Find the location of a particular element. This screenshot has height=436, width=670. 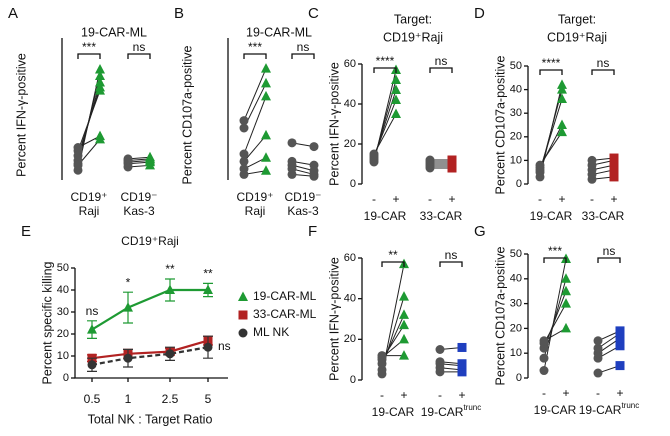

group-label: 19-CARtrunc is located at coordinates (451, 411).